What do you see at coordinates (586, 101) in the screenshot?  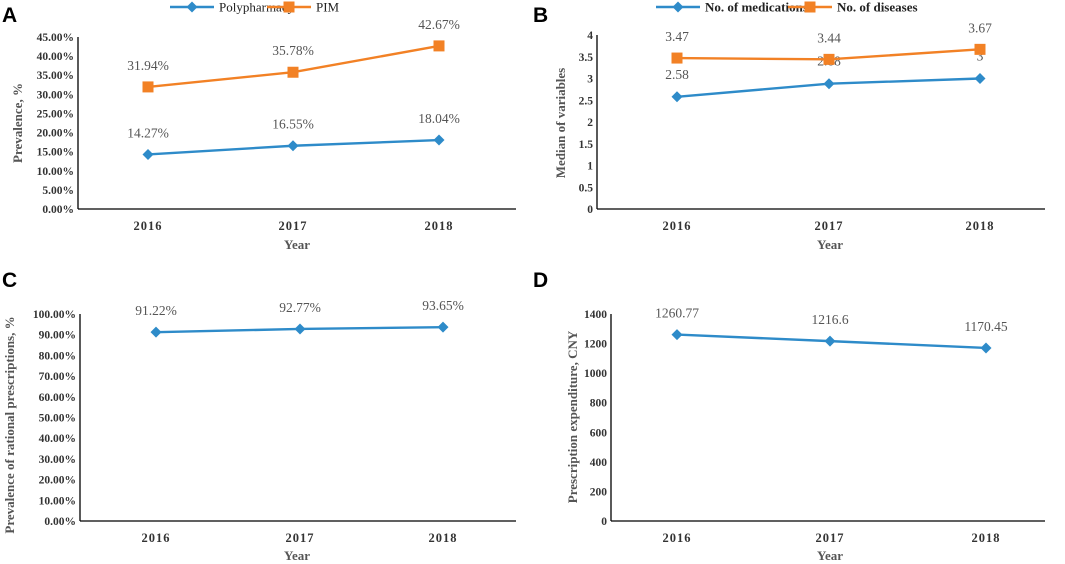 I see `y-tick-label: 2.5` at bounding box center [586, 101].